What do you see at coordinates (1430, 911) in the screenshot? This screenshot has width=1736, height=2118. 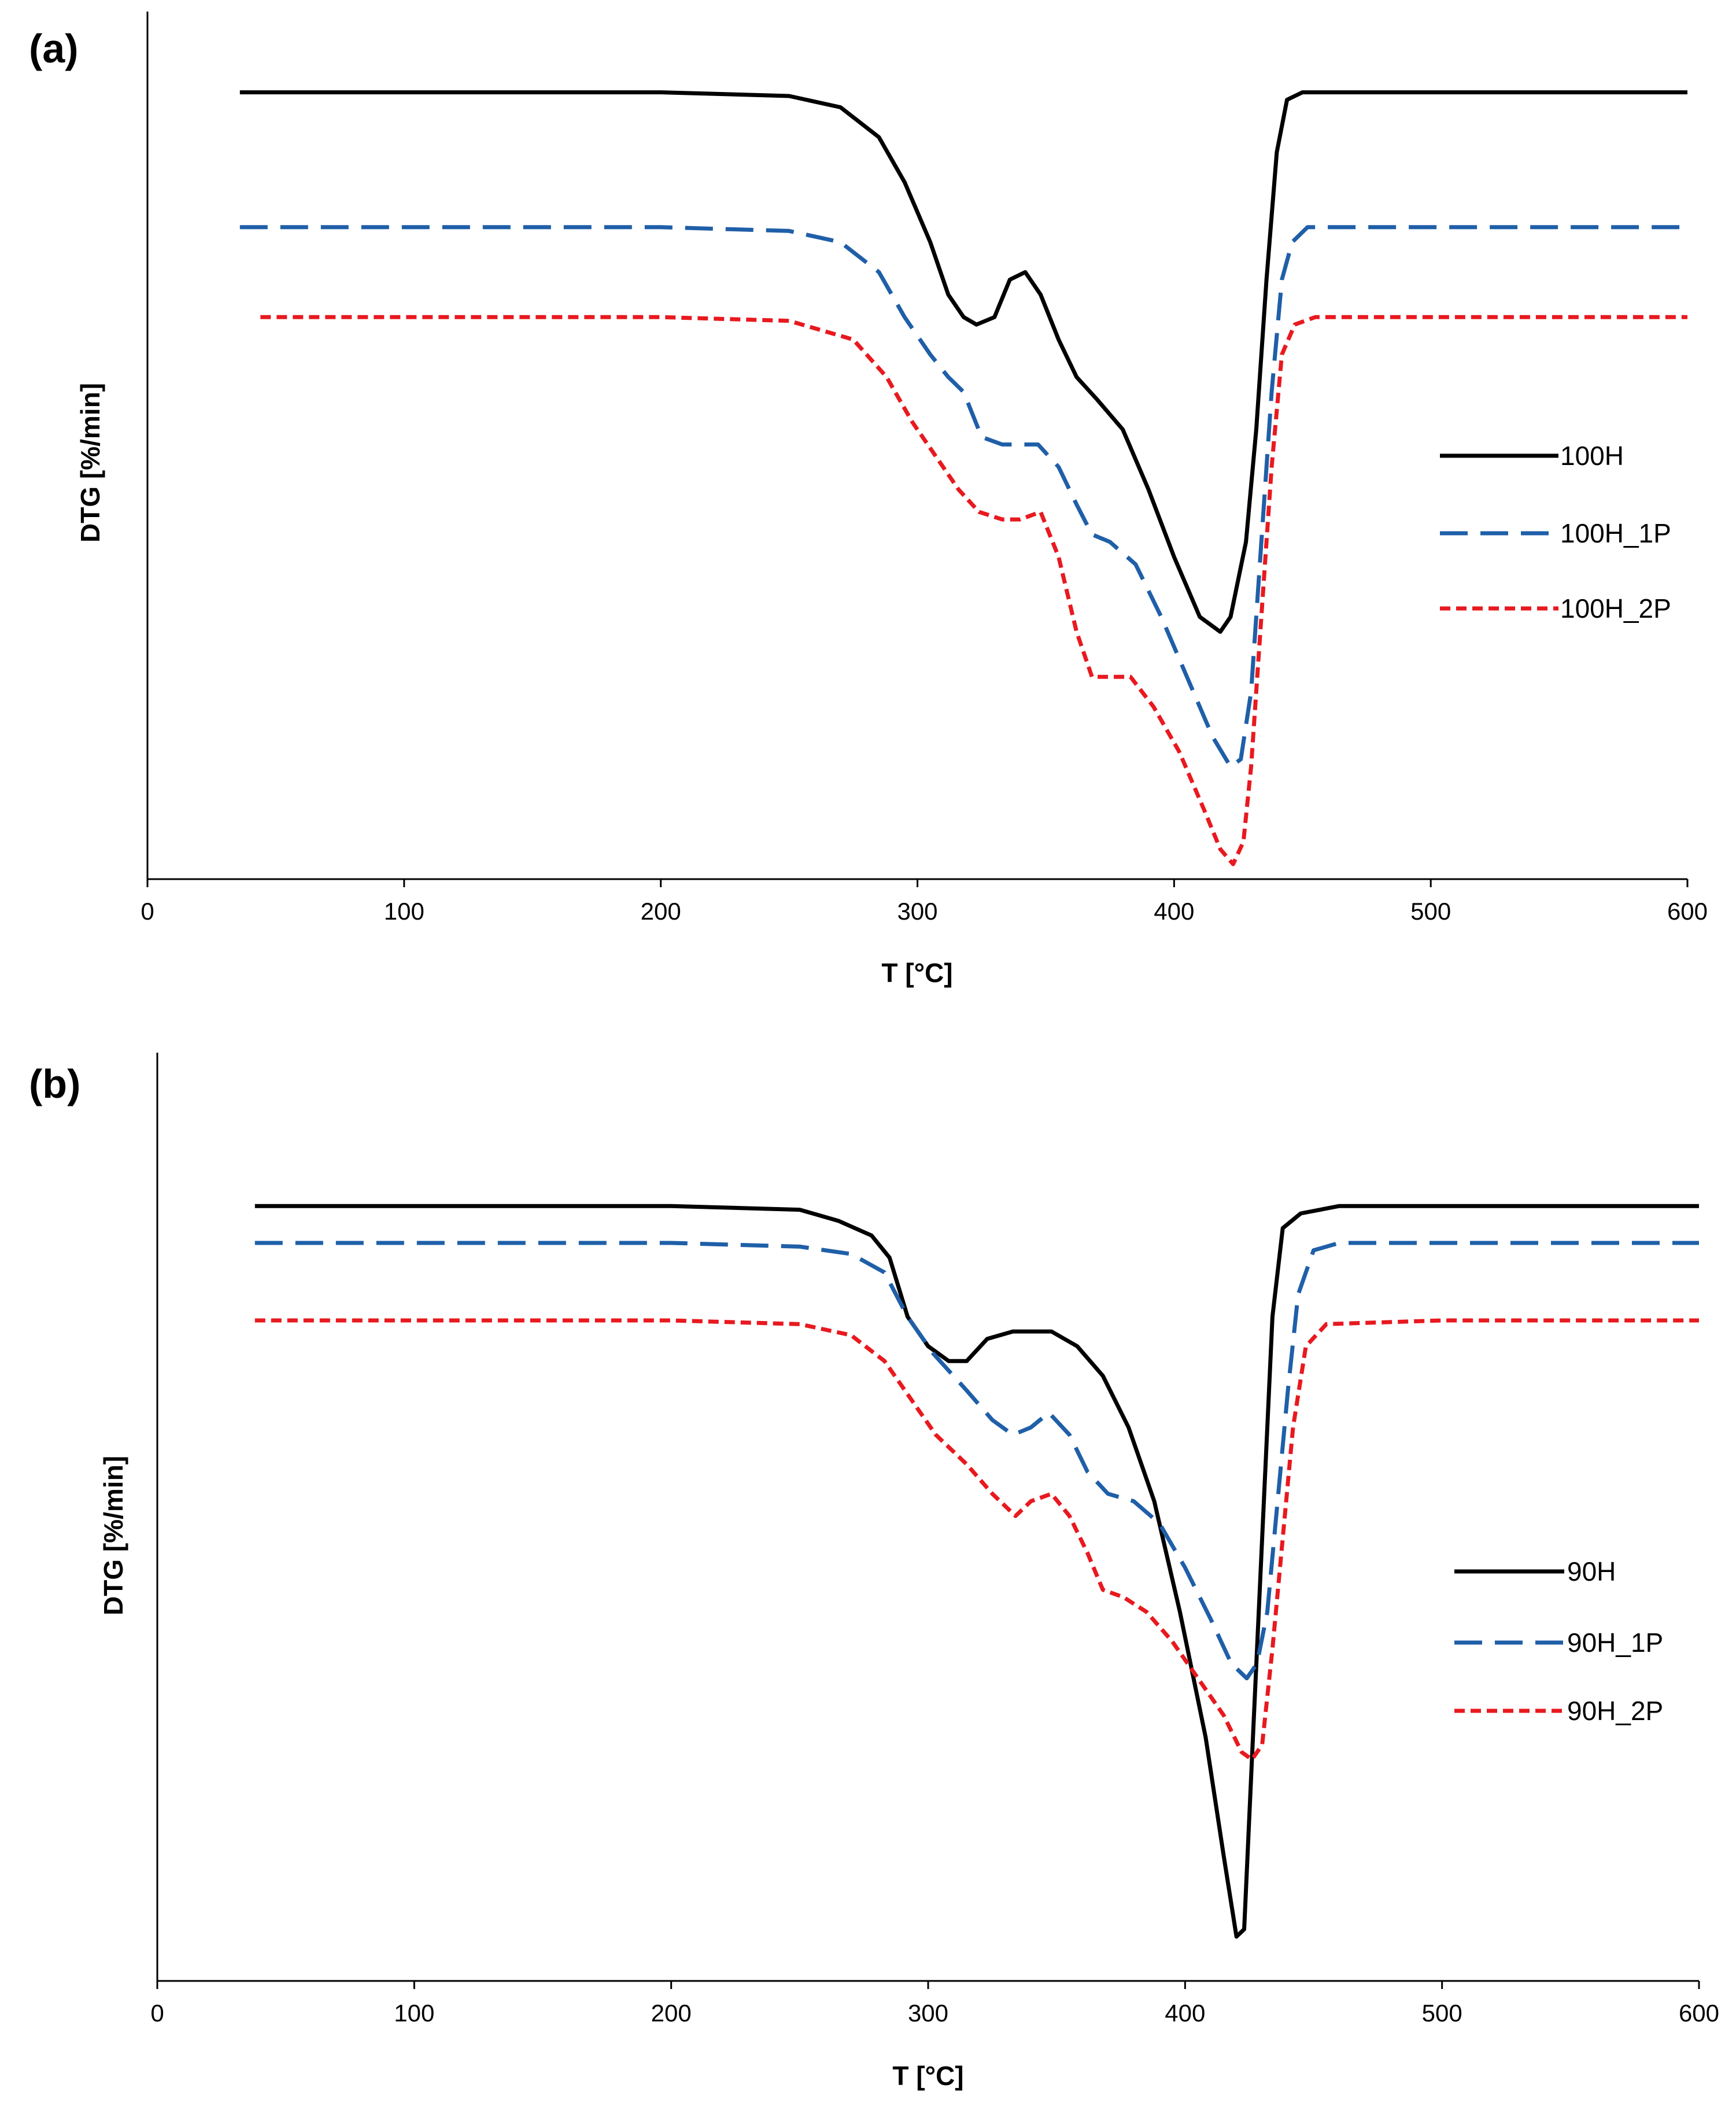 I see `x-tick-label-a-500: 500` at bounding box center [1430, 911].